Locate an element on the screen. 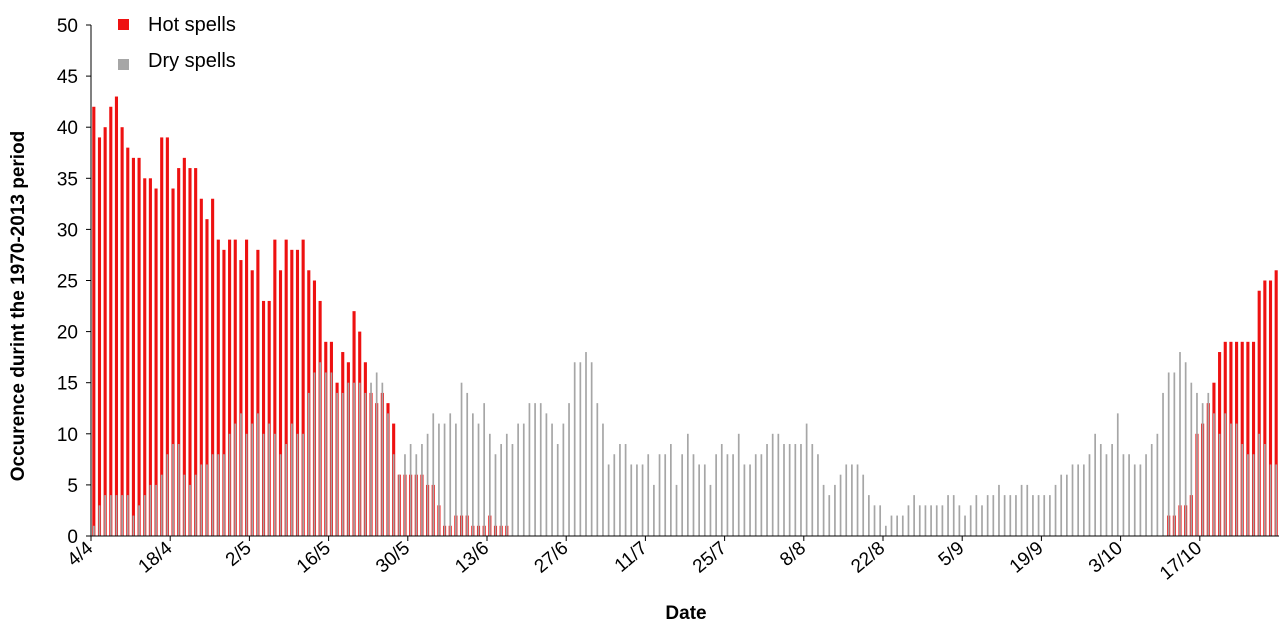 This screenshot has width=1280, height=628. x-tick-label: 25/7 is located at coordinates (710, 558).